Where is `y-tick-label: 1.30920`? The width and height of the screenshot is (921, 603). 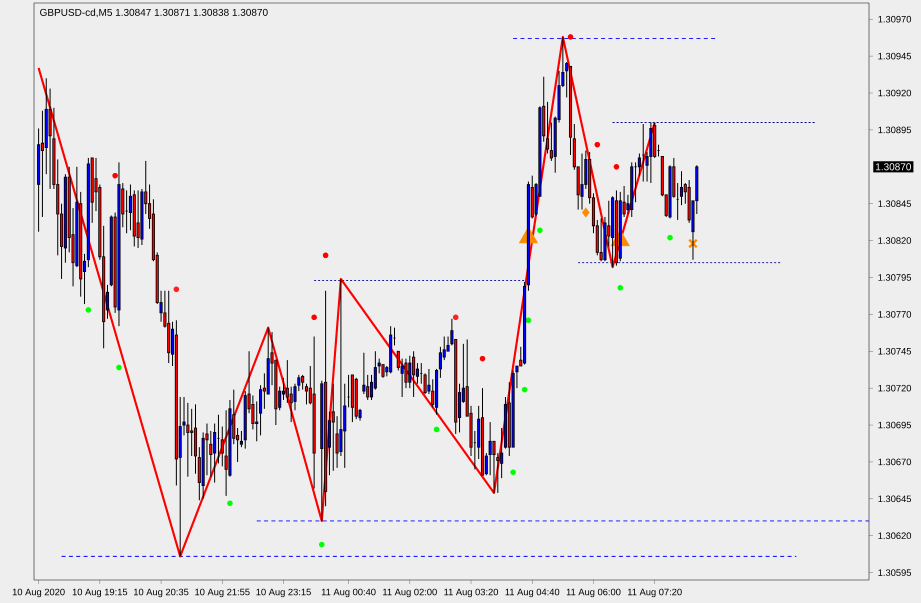 y-tick-label: 1.30920 is located at coordinates (895, 93).